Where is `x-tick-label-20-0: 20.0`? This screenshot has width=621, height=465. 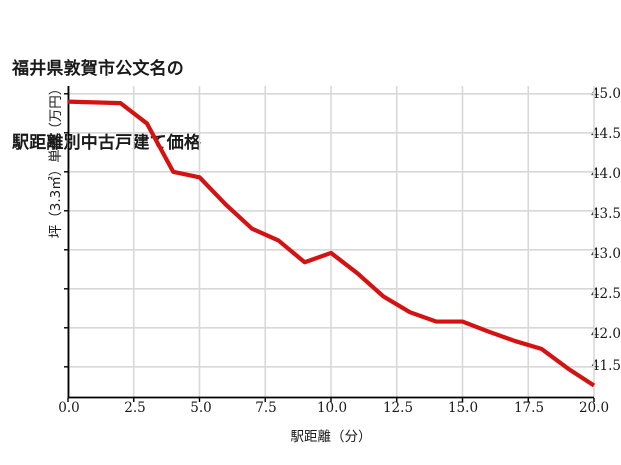 x-tick-label-20-0: 20.0 is located at coordinates (594, 408).